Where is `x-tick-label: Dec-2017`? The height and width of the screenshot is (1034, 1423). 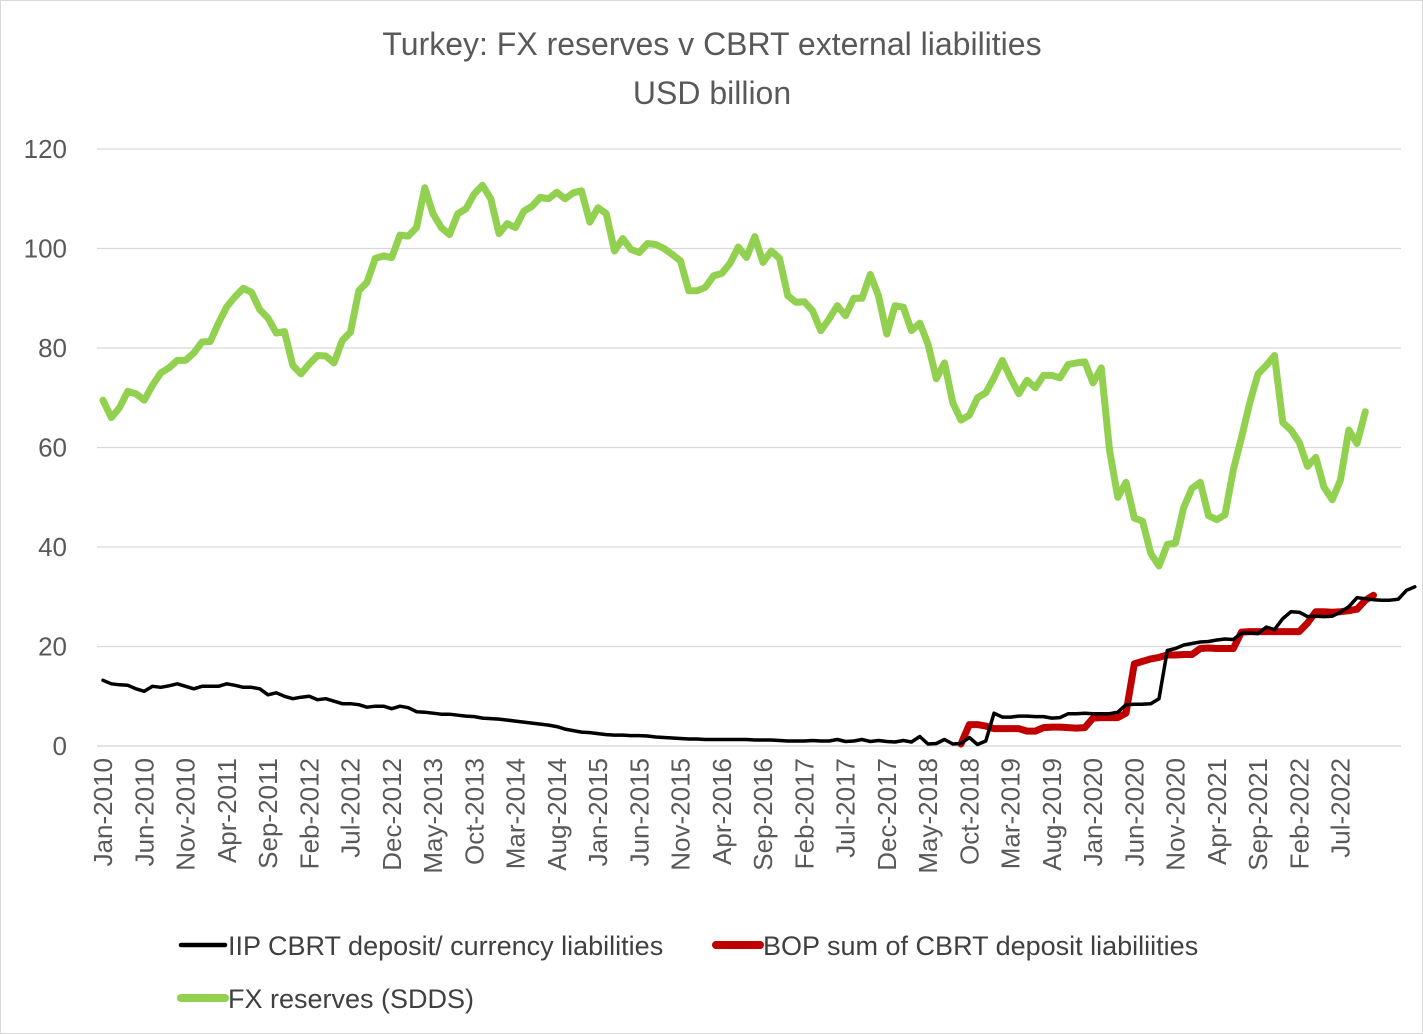 x-tick-label: Dec-2017 is located at coordinates (887, 814).